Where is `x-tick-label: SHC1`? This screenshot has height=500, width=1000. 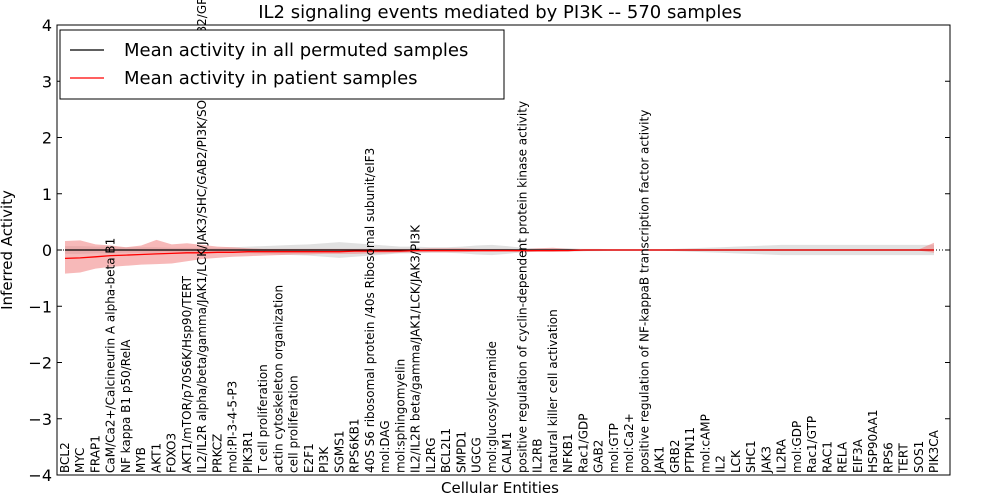
x-tick-label: SHC1 is located at coordinates (751, 456).